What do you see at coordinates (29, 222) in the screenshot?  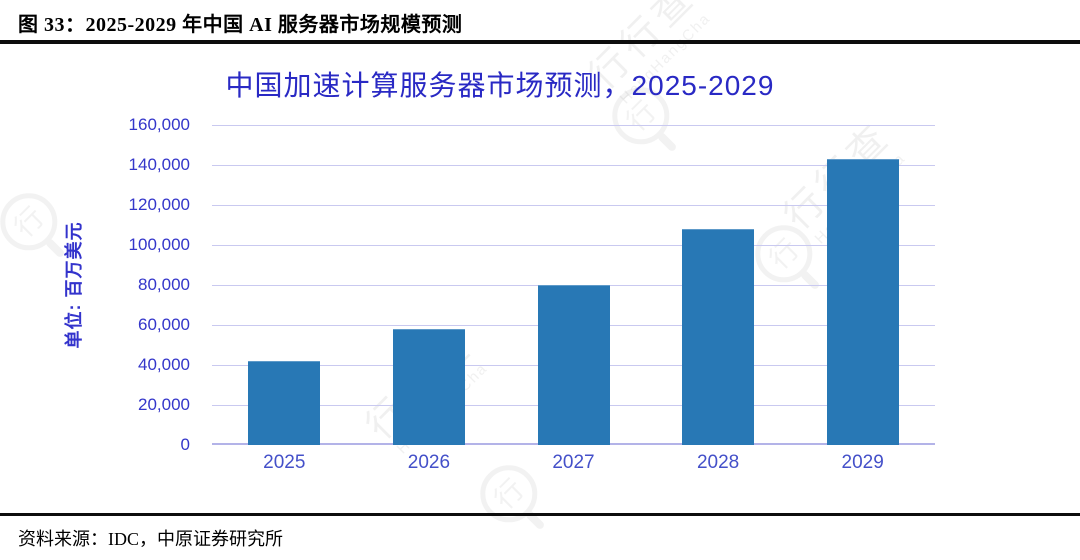 I see `svg-text: 行` at bounding box center [29, 222].